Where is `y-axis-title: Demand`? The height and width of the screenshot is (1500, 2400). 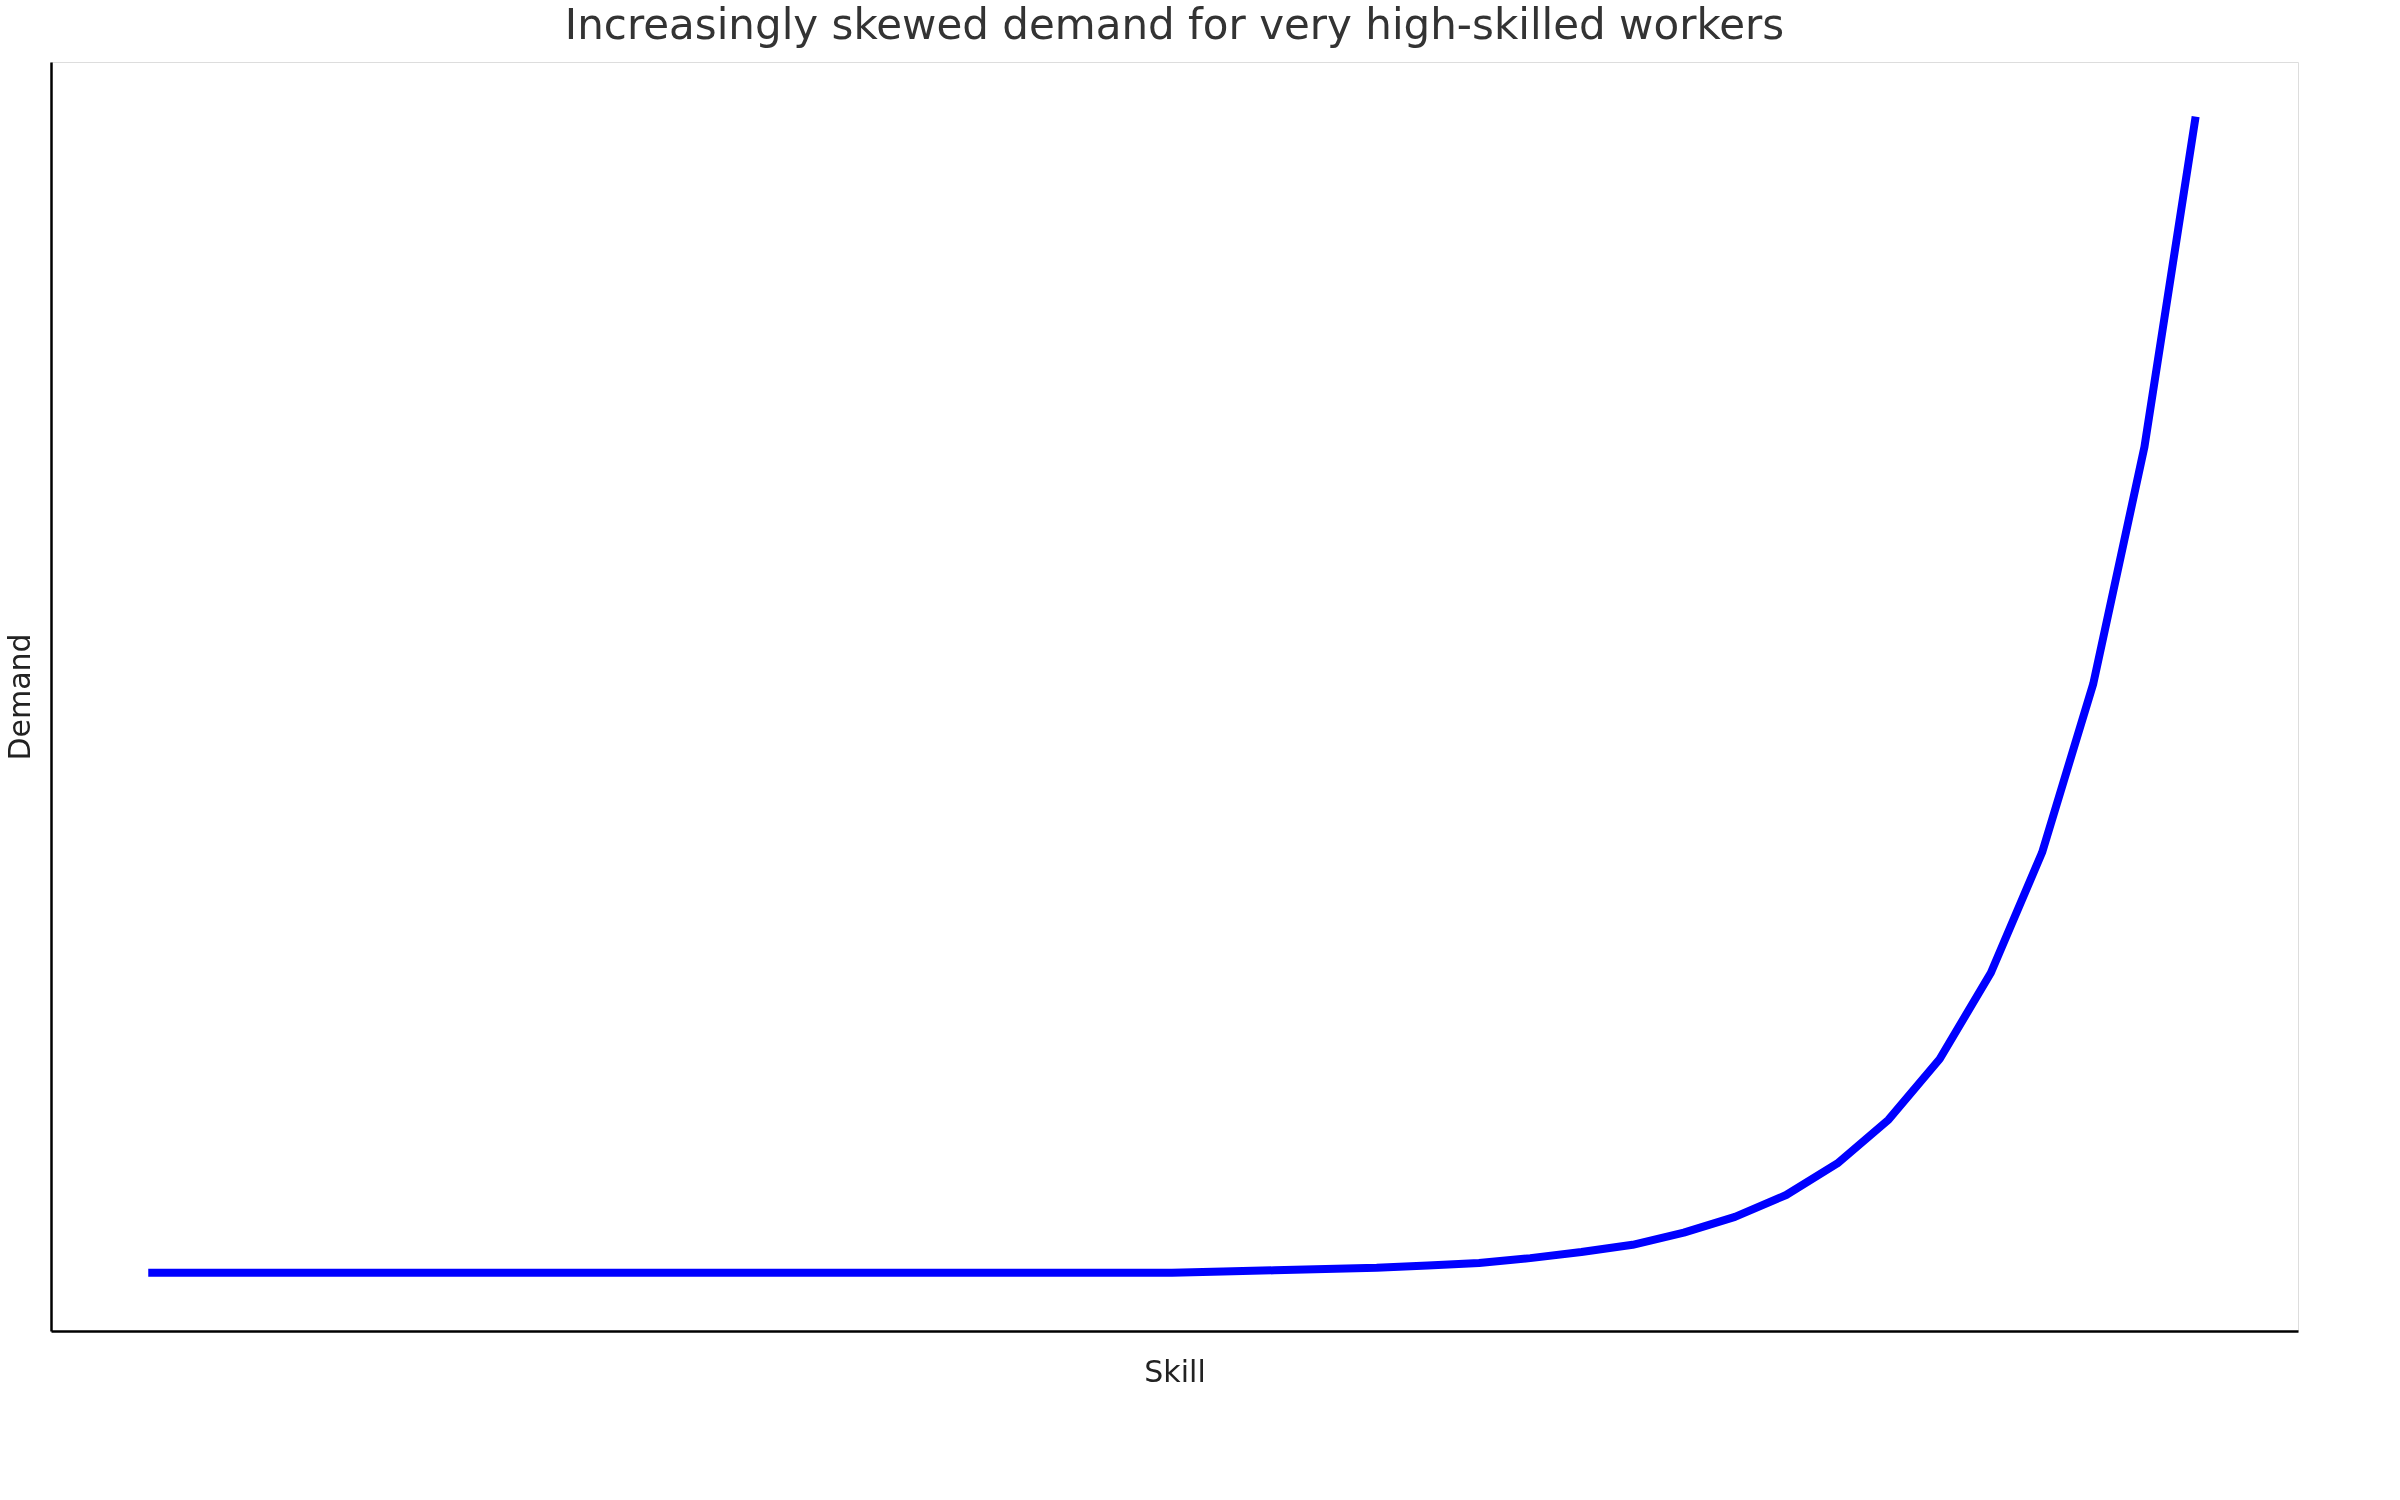
y-axis-title: Demand is located at coordinates (19, 697).